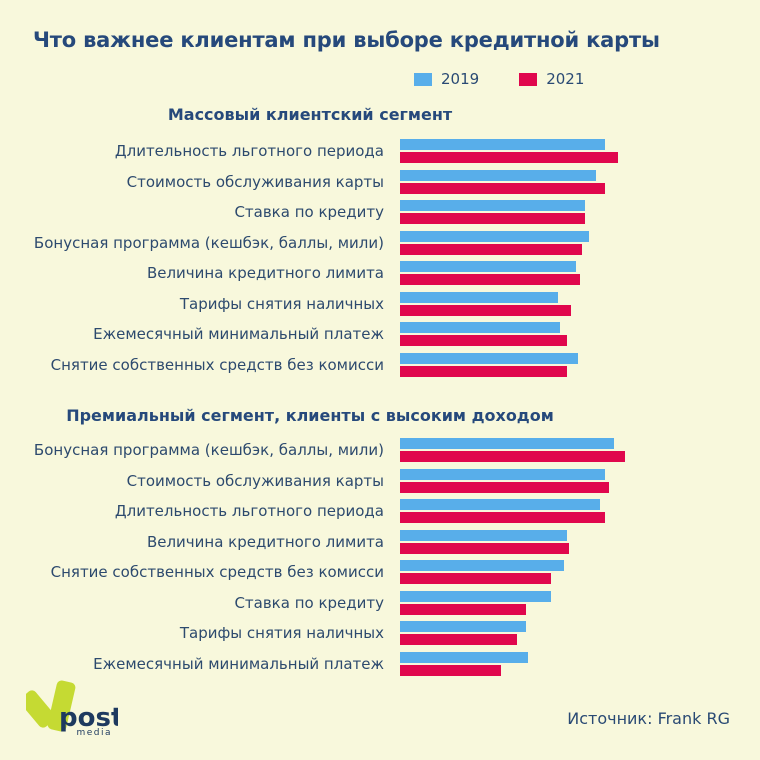 The width and height of the screenshot is (760, 760). I want to click on v-mark-icon, so click(48, 706).